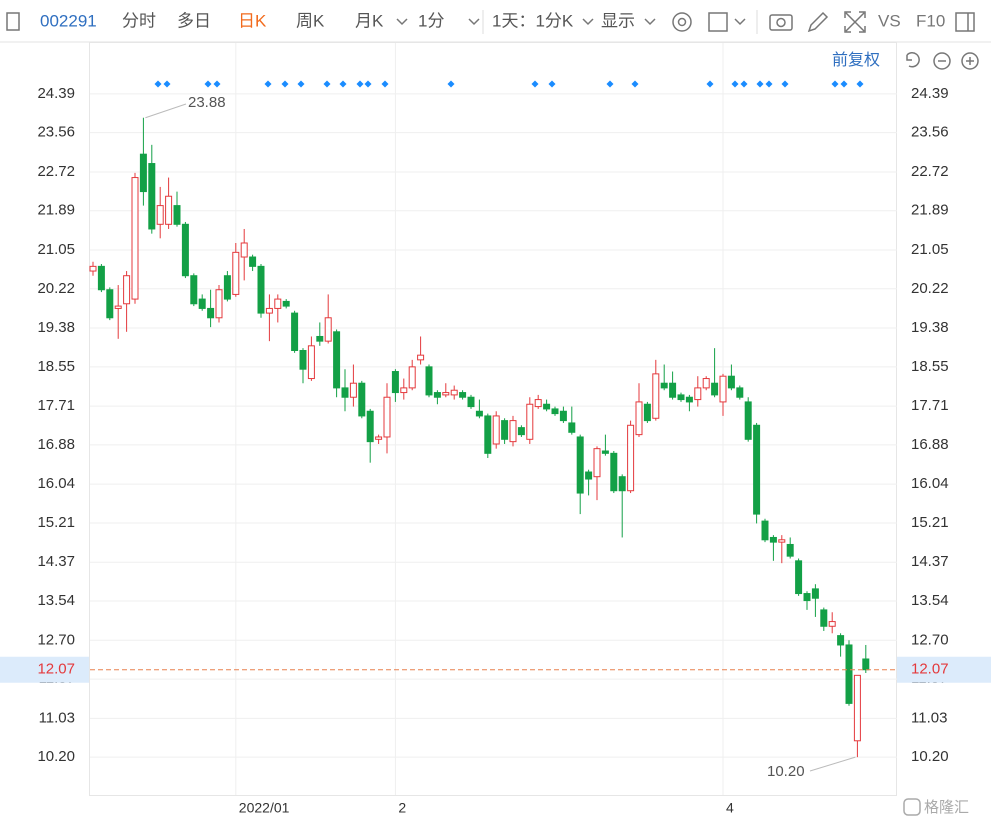  Describe the element at coordinates (431, 20) in the screenshot. I see `tab: 1分` at that location.